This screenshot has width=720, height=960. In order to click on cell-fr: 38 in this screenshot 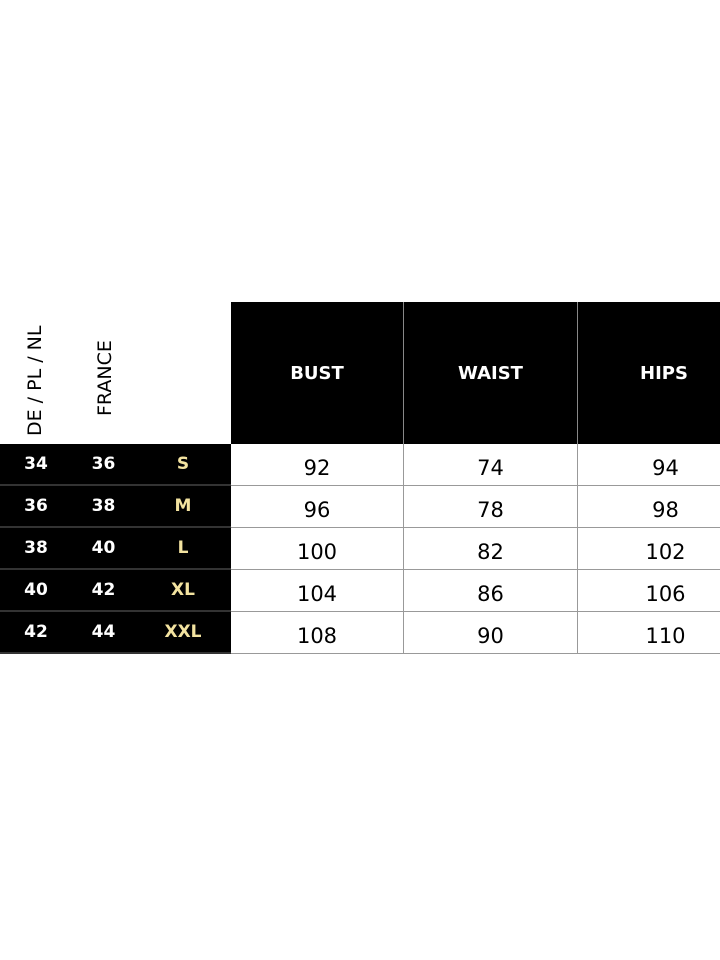, I will do `click(103, 507)`.